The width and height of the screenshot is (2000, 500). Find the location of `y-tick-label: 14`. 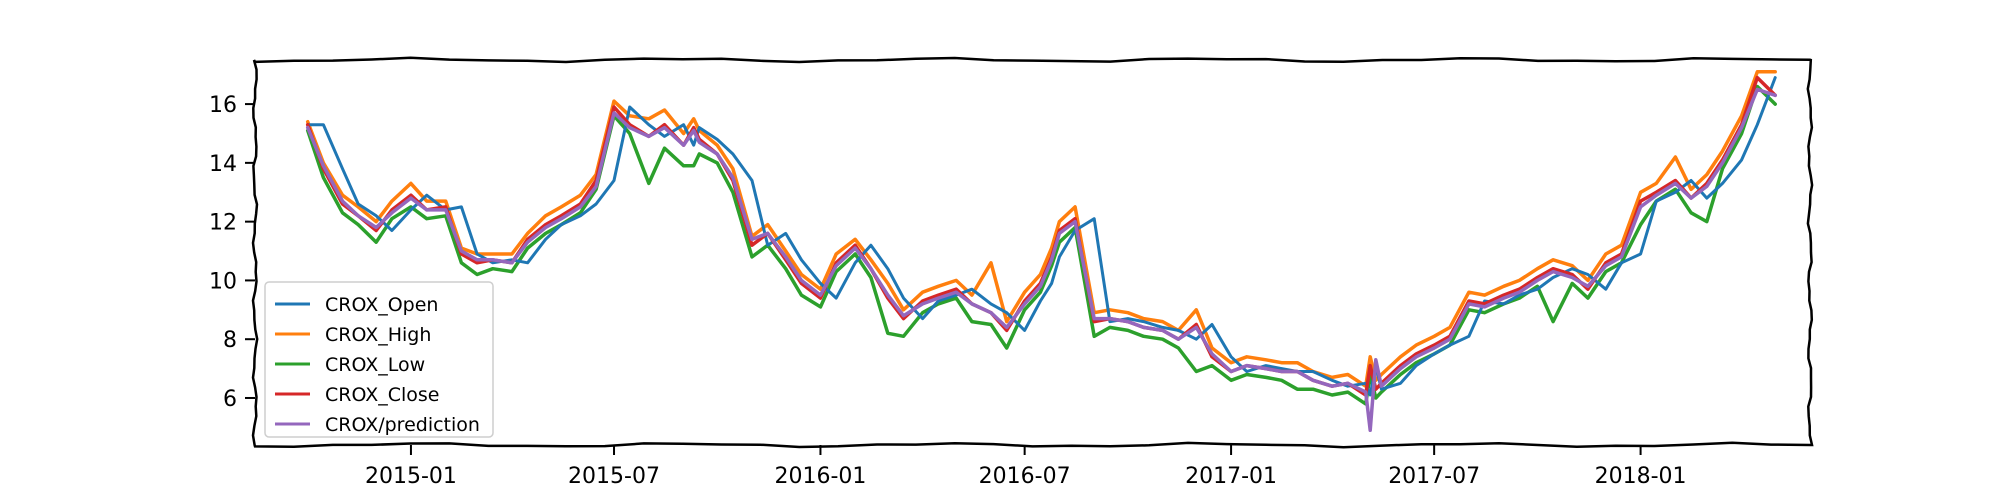

y-tick-label: 14 is located at coordinates (223, 164).